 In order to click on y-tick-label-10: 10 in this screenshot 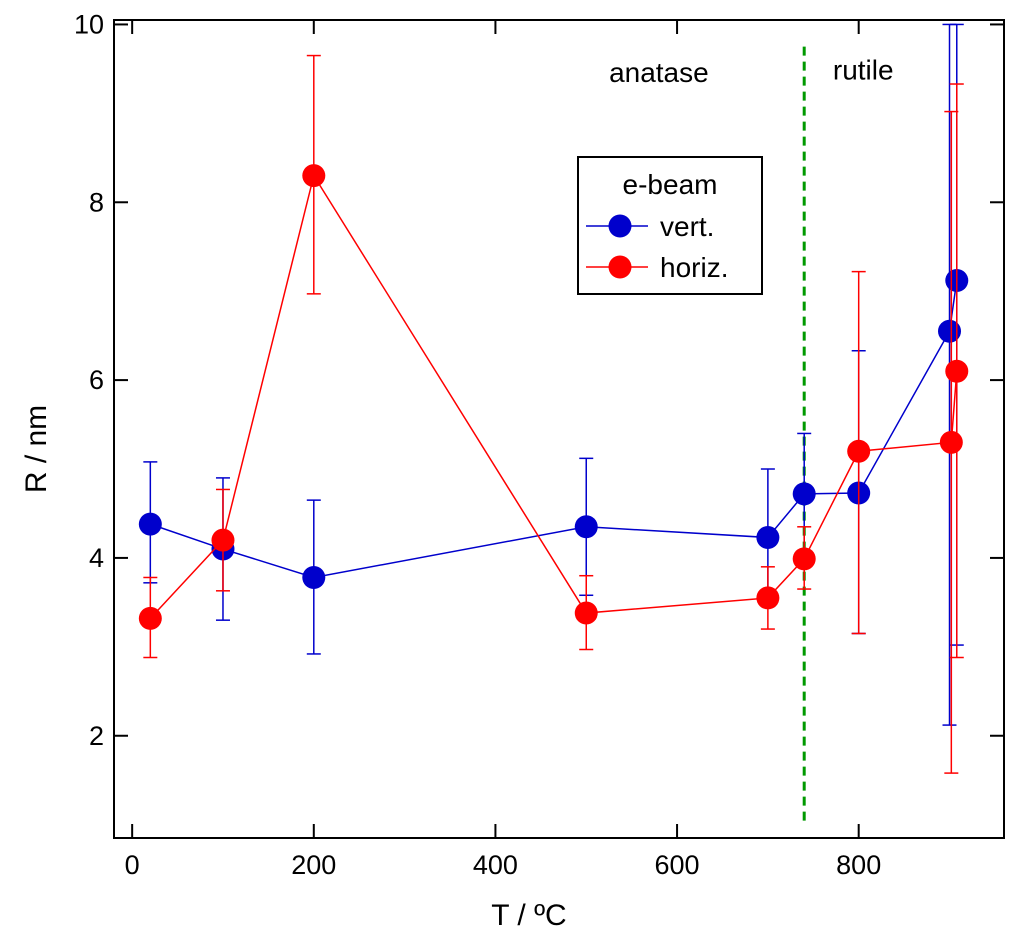, I will do `click(89, 24)`.